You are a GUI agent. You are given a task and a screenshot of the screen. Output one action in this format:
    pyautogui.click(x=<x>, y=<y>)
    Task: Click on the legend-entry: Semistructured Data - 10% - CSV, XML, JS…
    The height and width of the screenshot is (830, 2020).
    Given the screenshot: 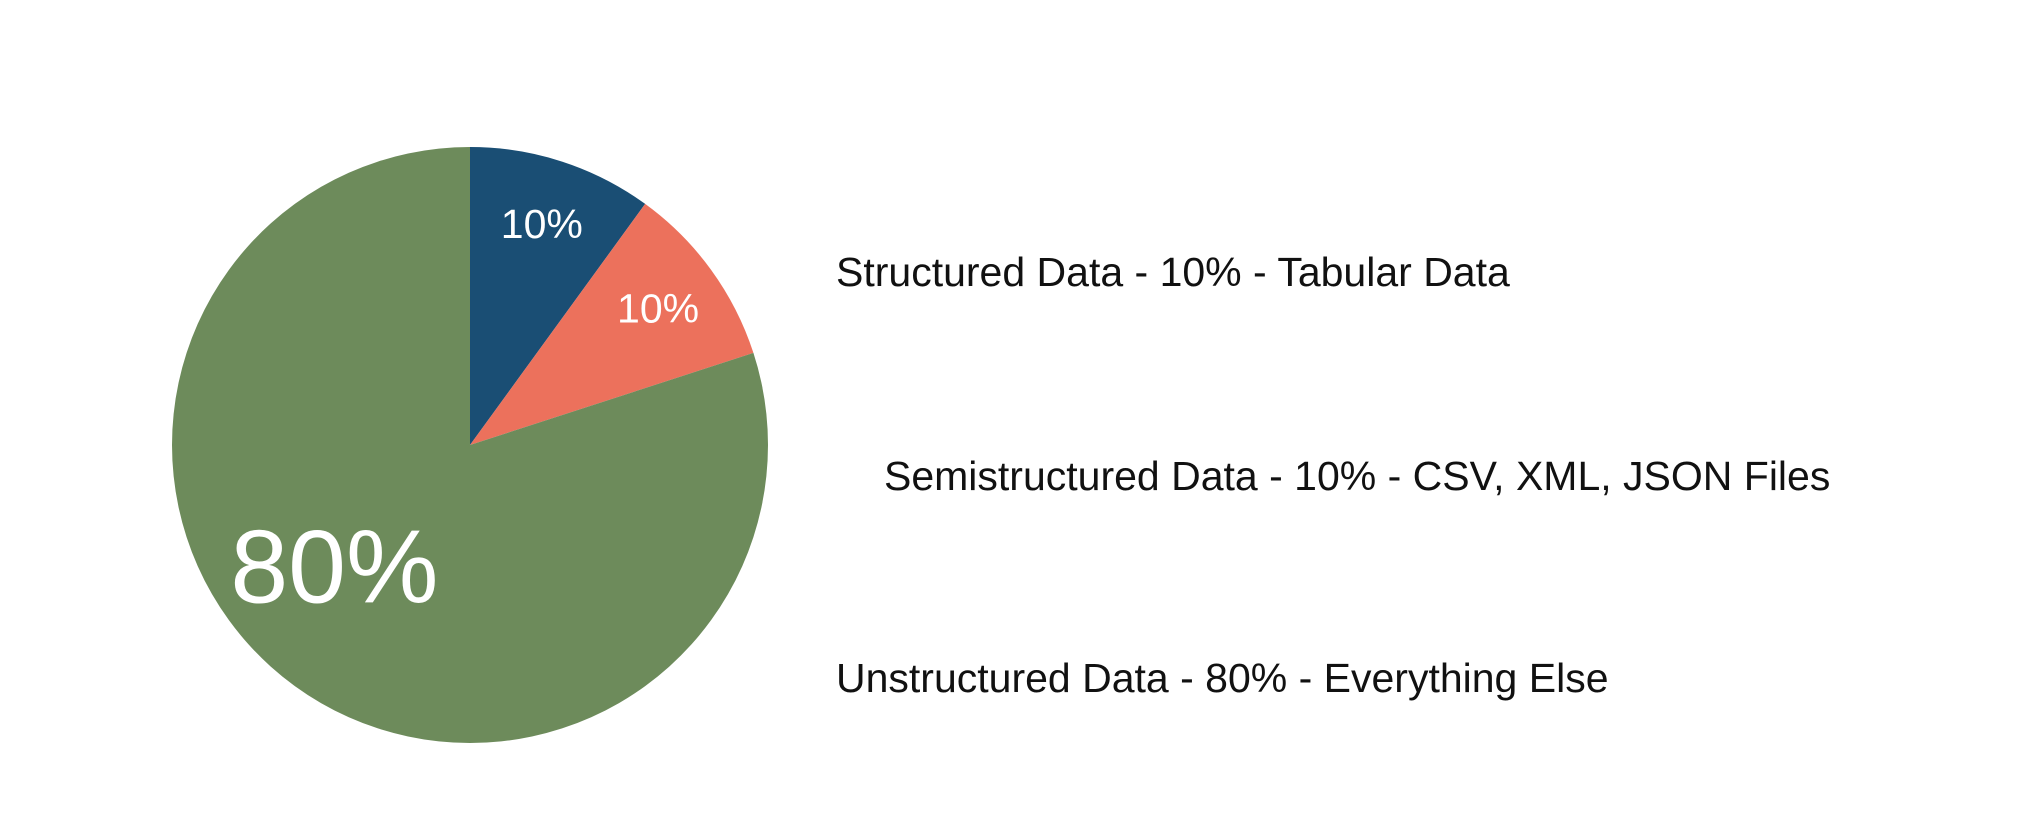 What is the action you would take?
    pyautogui.click(x=1357, y=476)
    